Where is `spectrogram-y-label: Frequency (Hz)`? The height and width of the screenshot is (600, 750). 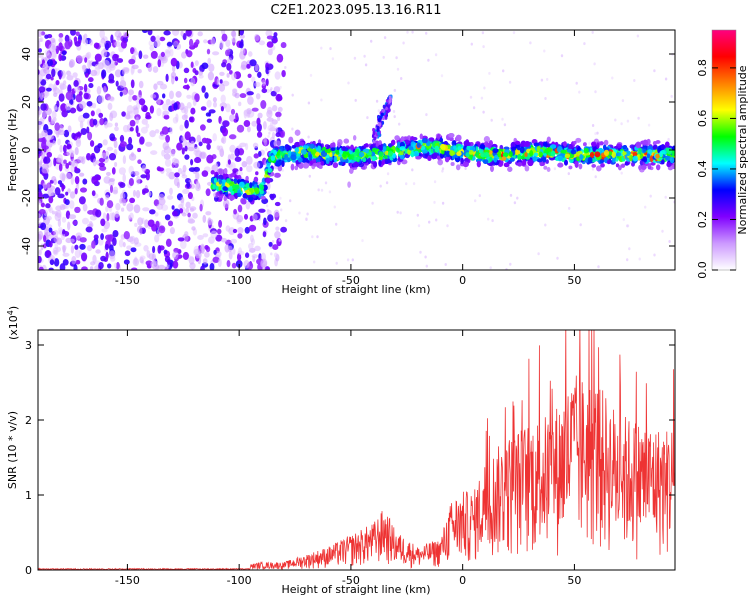
spectrogram-y-label: Frequency (Hz) is located at coordinates (12, 150).